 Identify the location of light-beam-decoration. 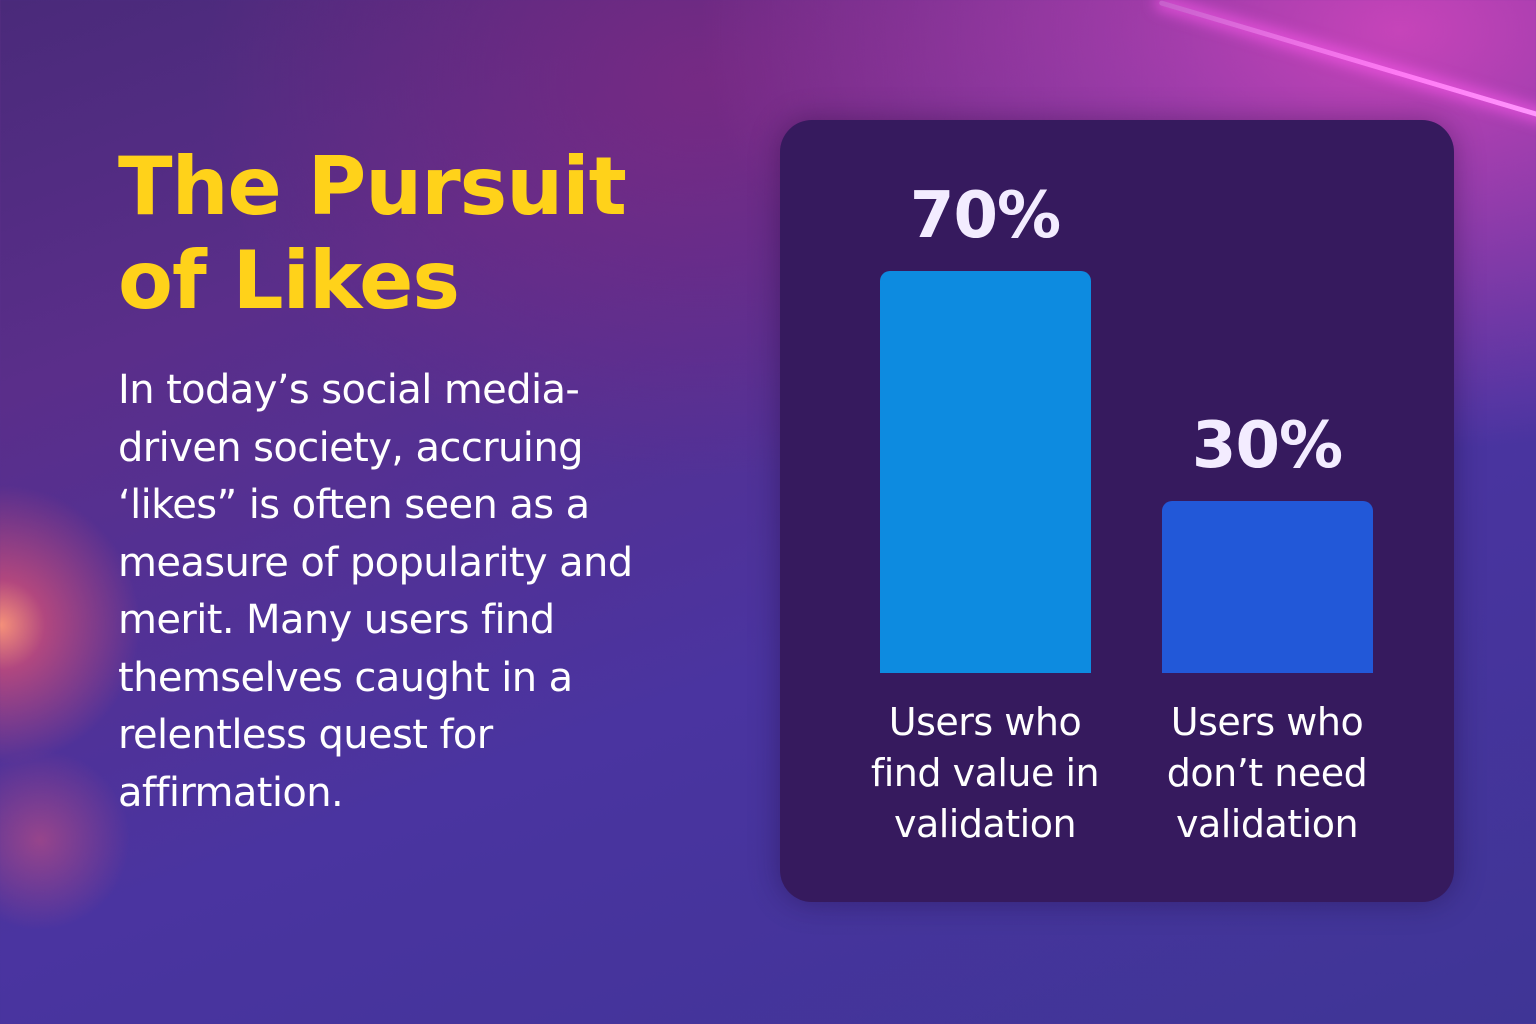
(1347, 63).